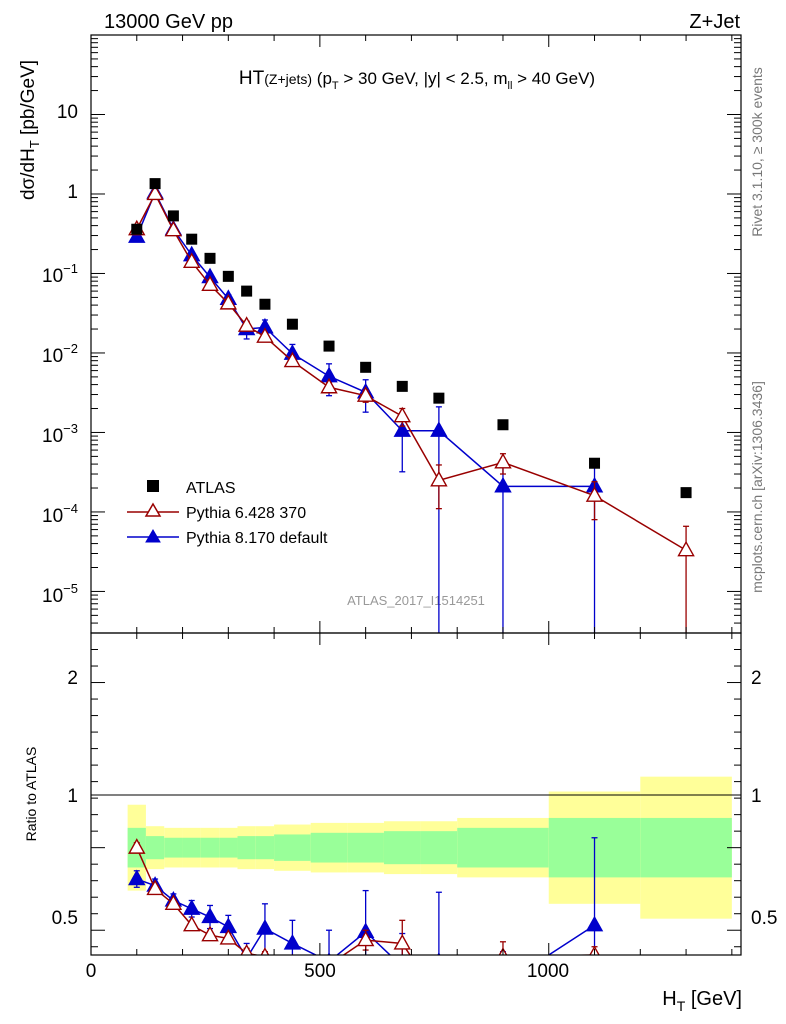 The image size is (786, 1024). Describe the element at coordinates (757, 487) in the screenshot. I see `mcplots-label: mcplots.cern.ch [arXiv:1306.3436]` at that location.